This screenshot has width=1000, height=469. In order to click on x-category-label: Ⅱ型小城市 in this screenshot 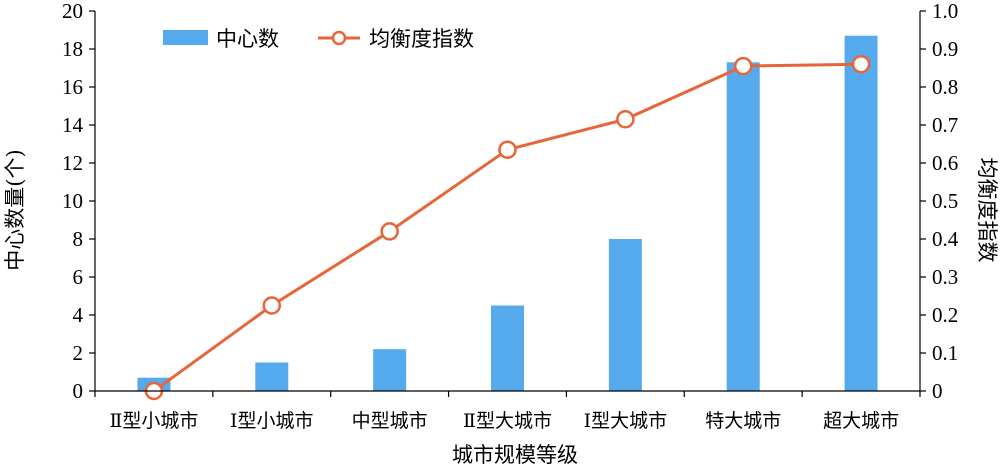, I will do `click(153, 421)`.